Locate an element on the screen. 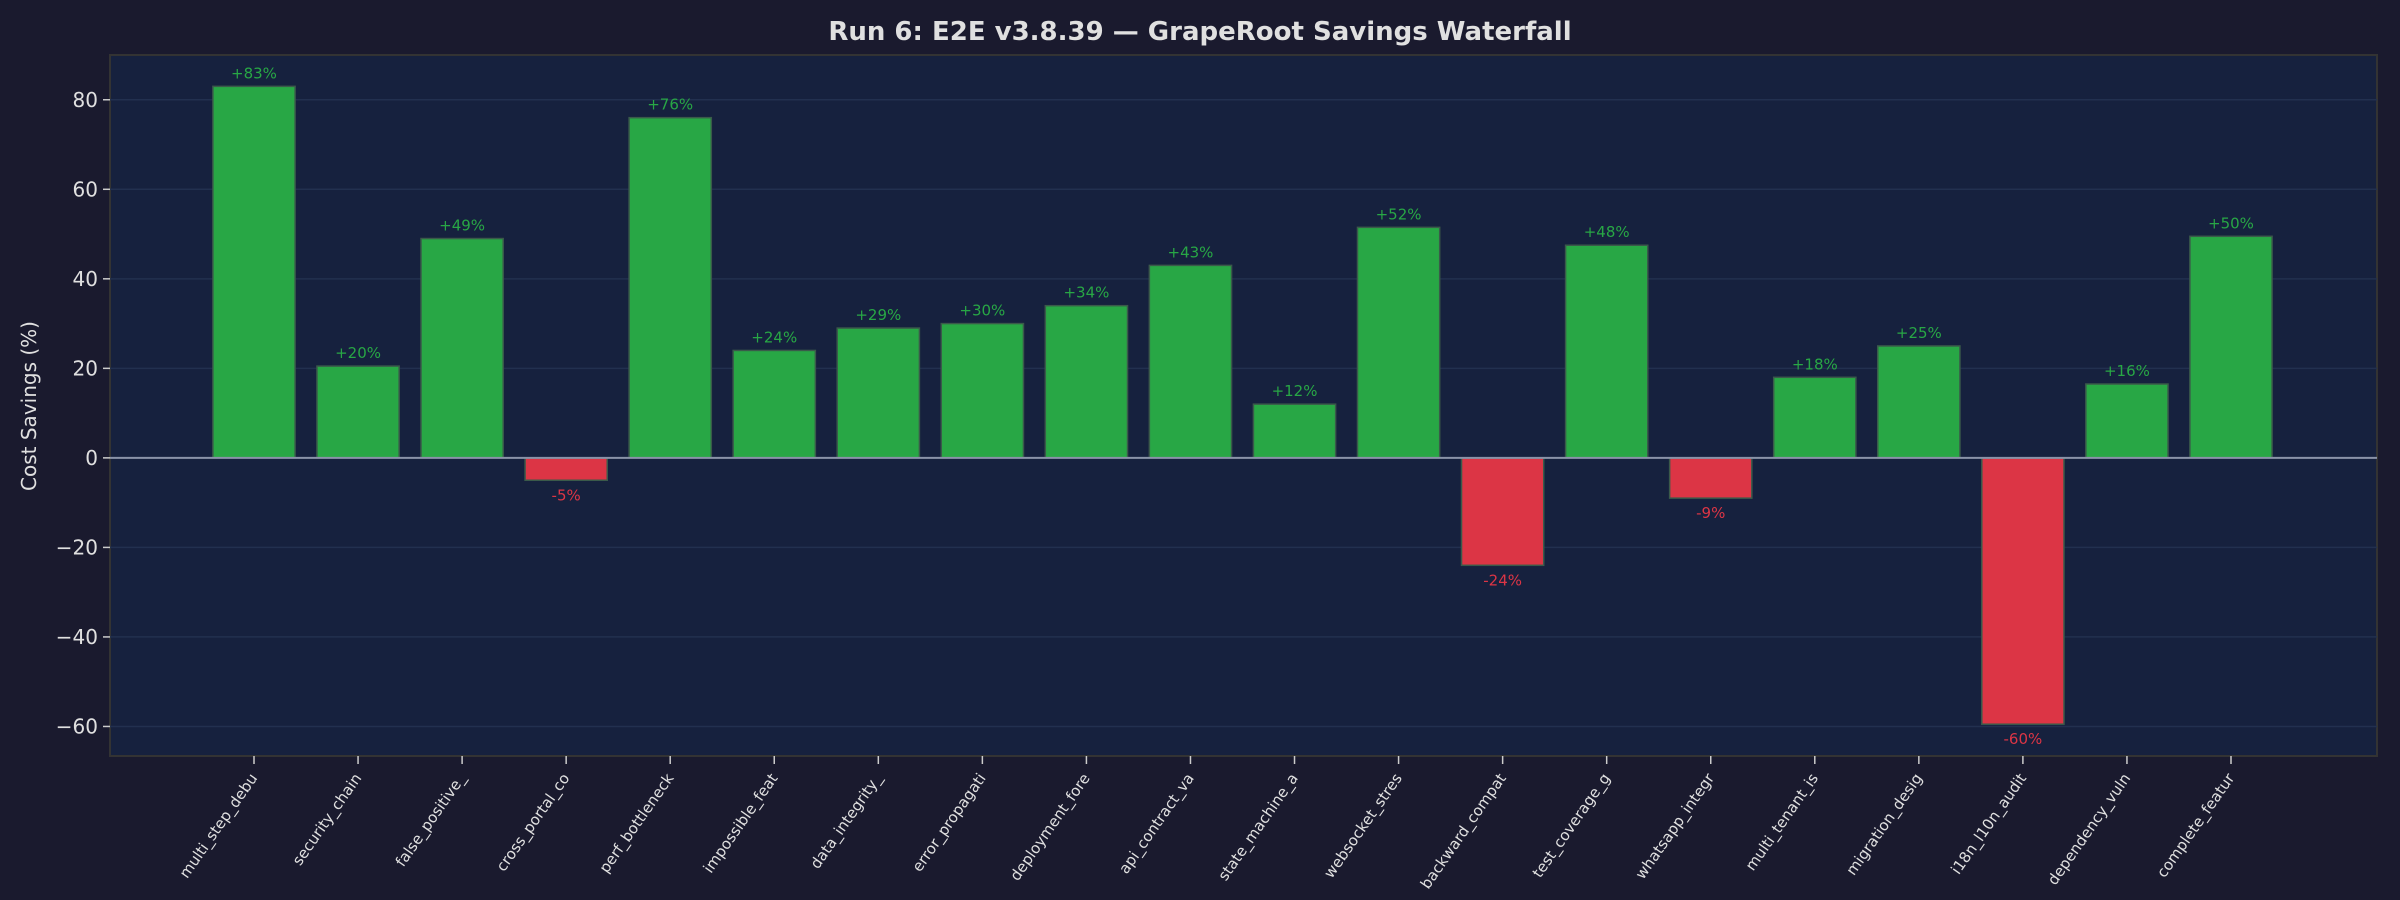 The width and height of the screenshot is (2400, 900). bar-multi_tenant_is is located at coordinates (1814, 417).